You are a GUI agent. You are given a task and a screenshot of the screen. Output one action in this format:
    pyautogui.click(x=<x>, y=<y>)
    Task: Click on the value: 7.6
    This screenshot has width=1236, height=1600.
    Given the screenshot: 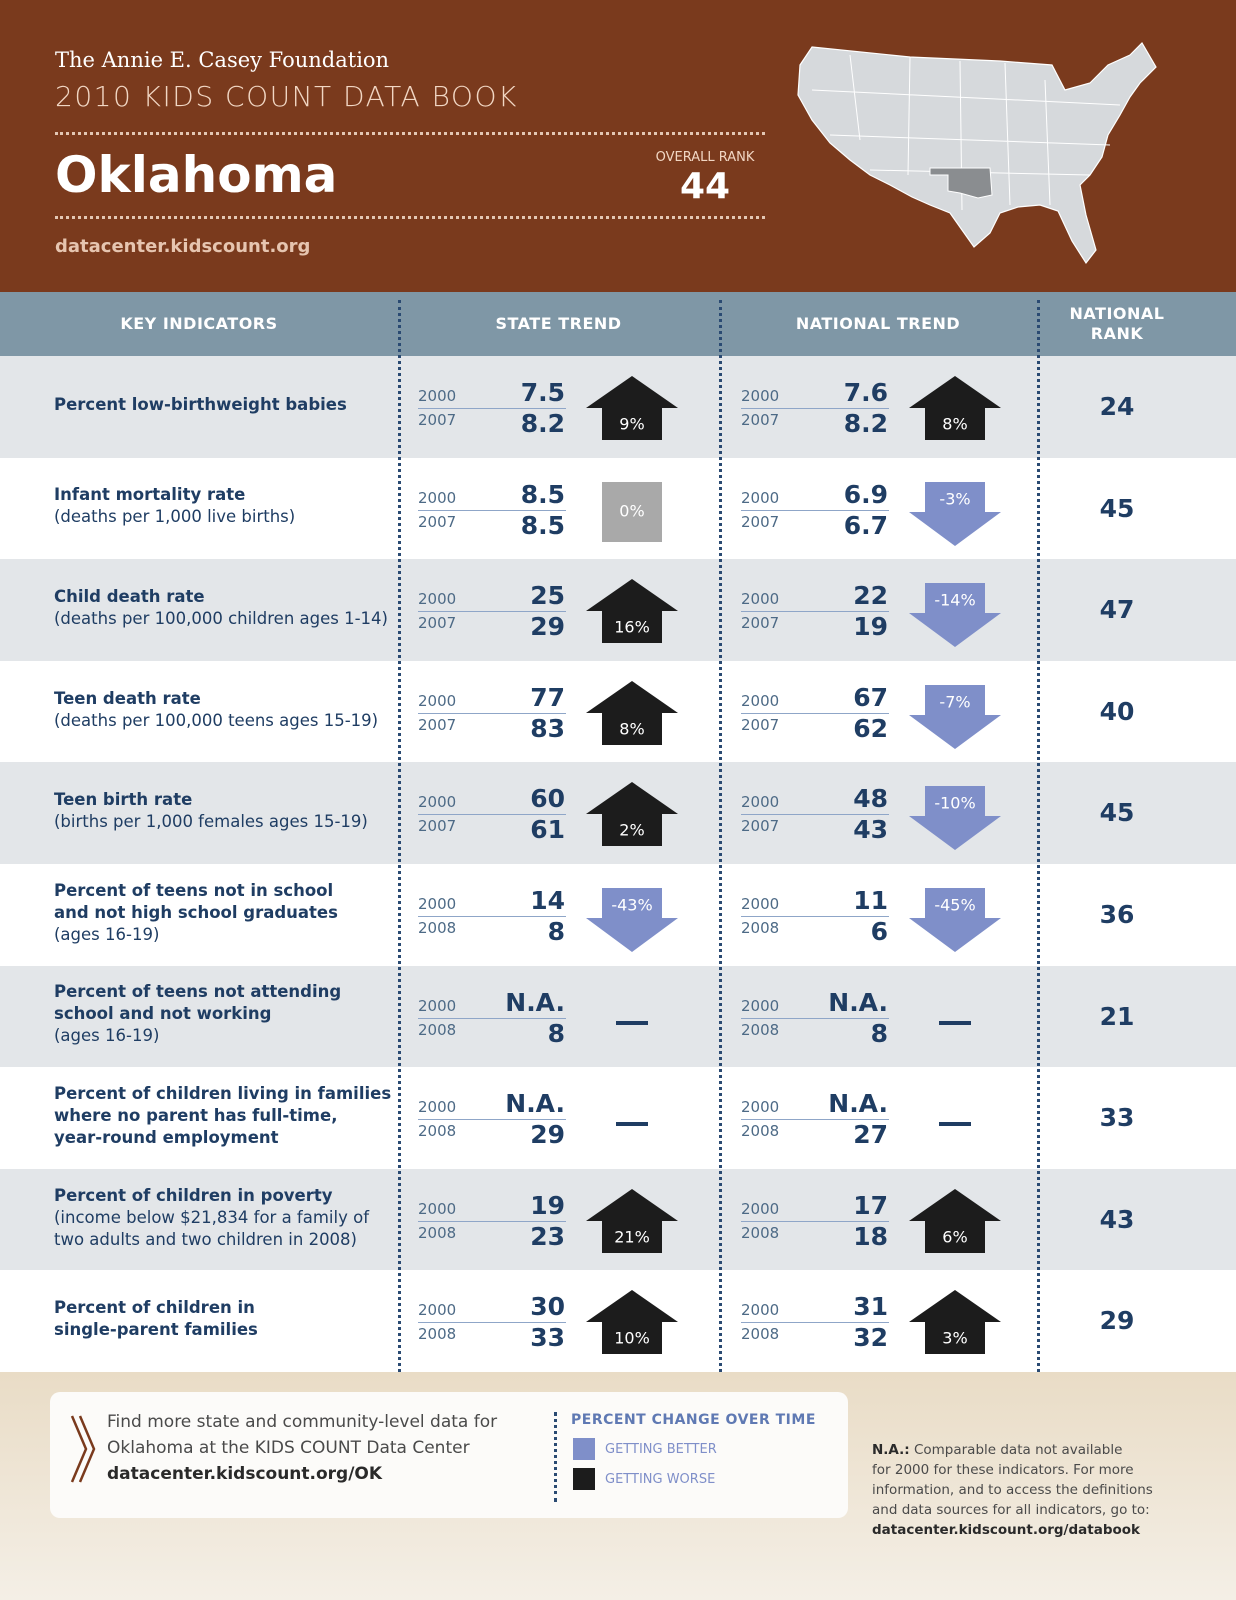 What is the action you would take?
    pyautogui.click(x=865, y=392)
    